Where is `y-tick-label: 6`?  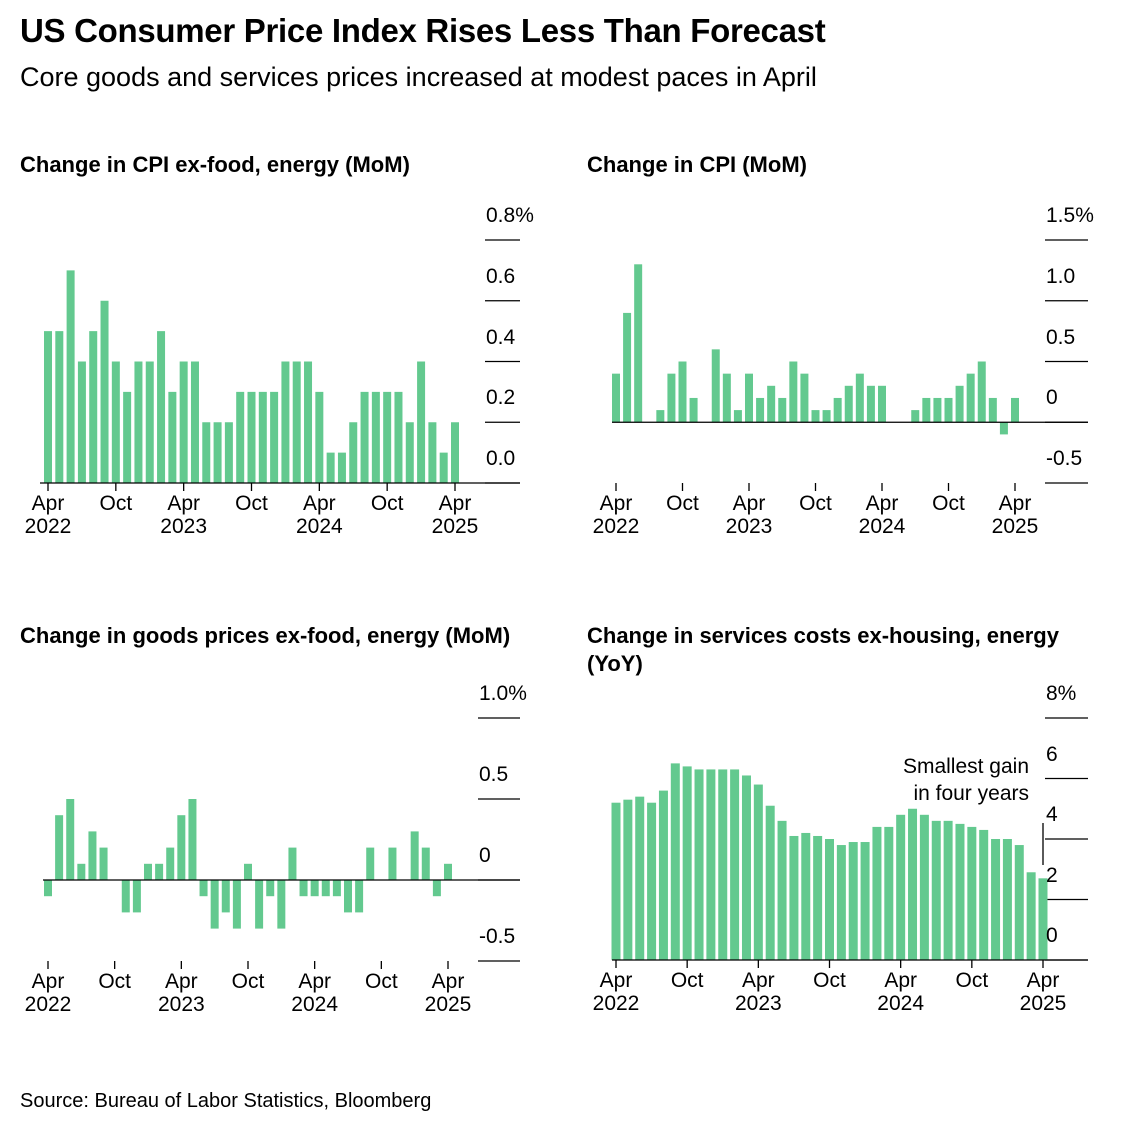 y-tick-label: 6 is located at coordinates (1052, 754).